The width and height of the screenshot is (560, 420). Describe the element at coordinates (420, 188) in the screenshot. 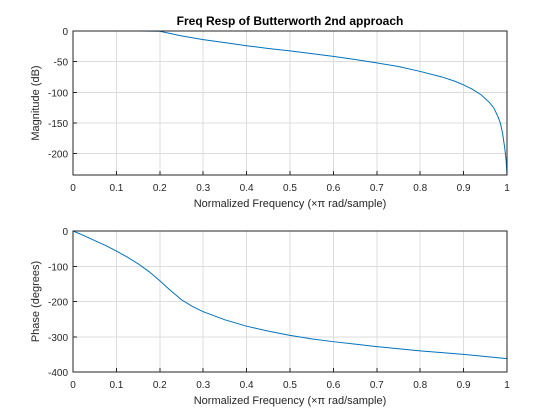

I see `magnitude-x-tick-label: 0.8` at that location.